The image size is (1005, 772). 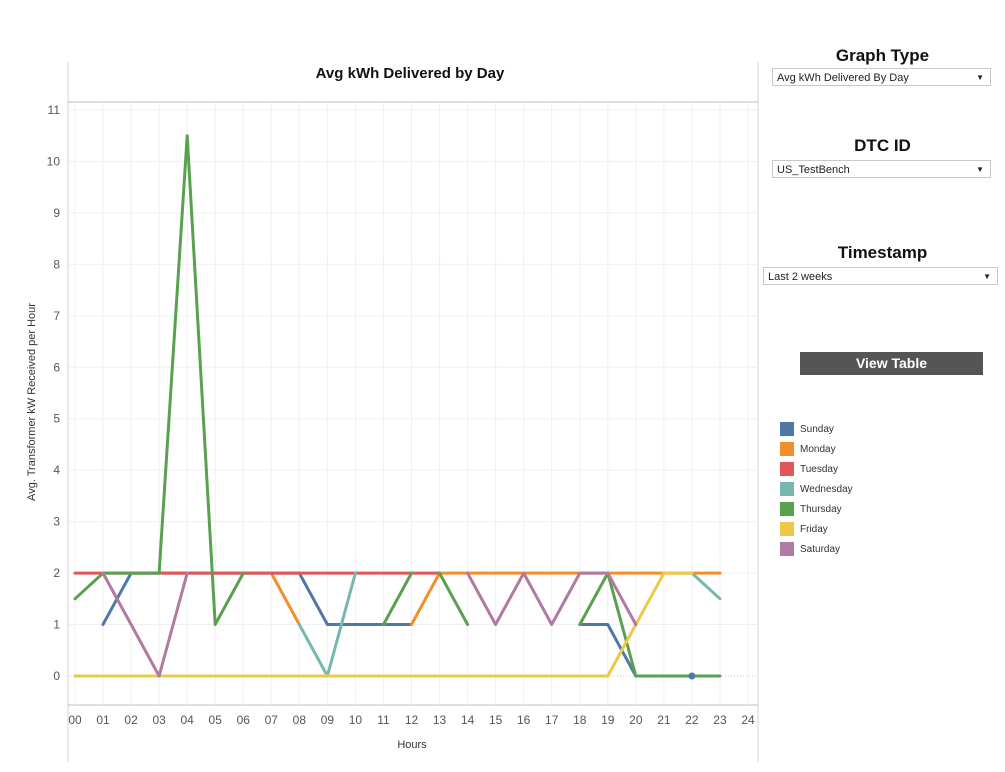 I want to click on graph-type-select: Avg kWh Delivered By Day ▼, so click(x=881, y=77).